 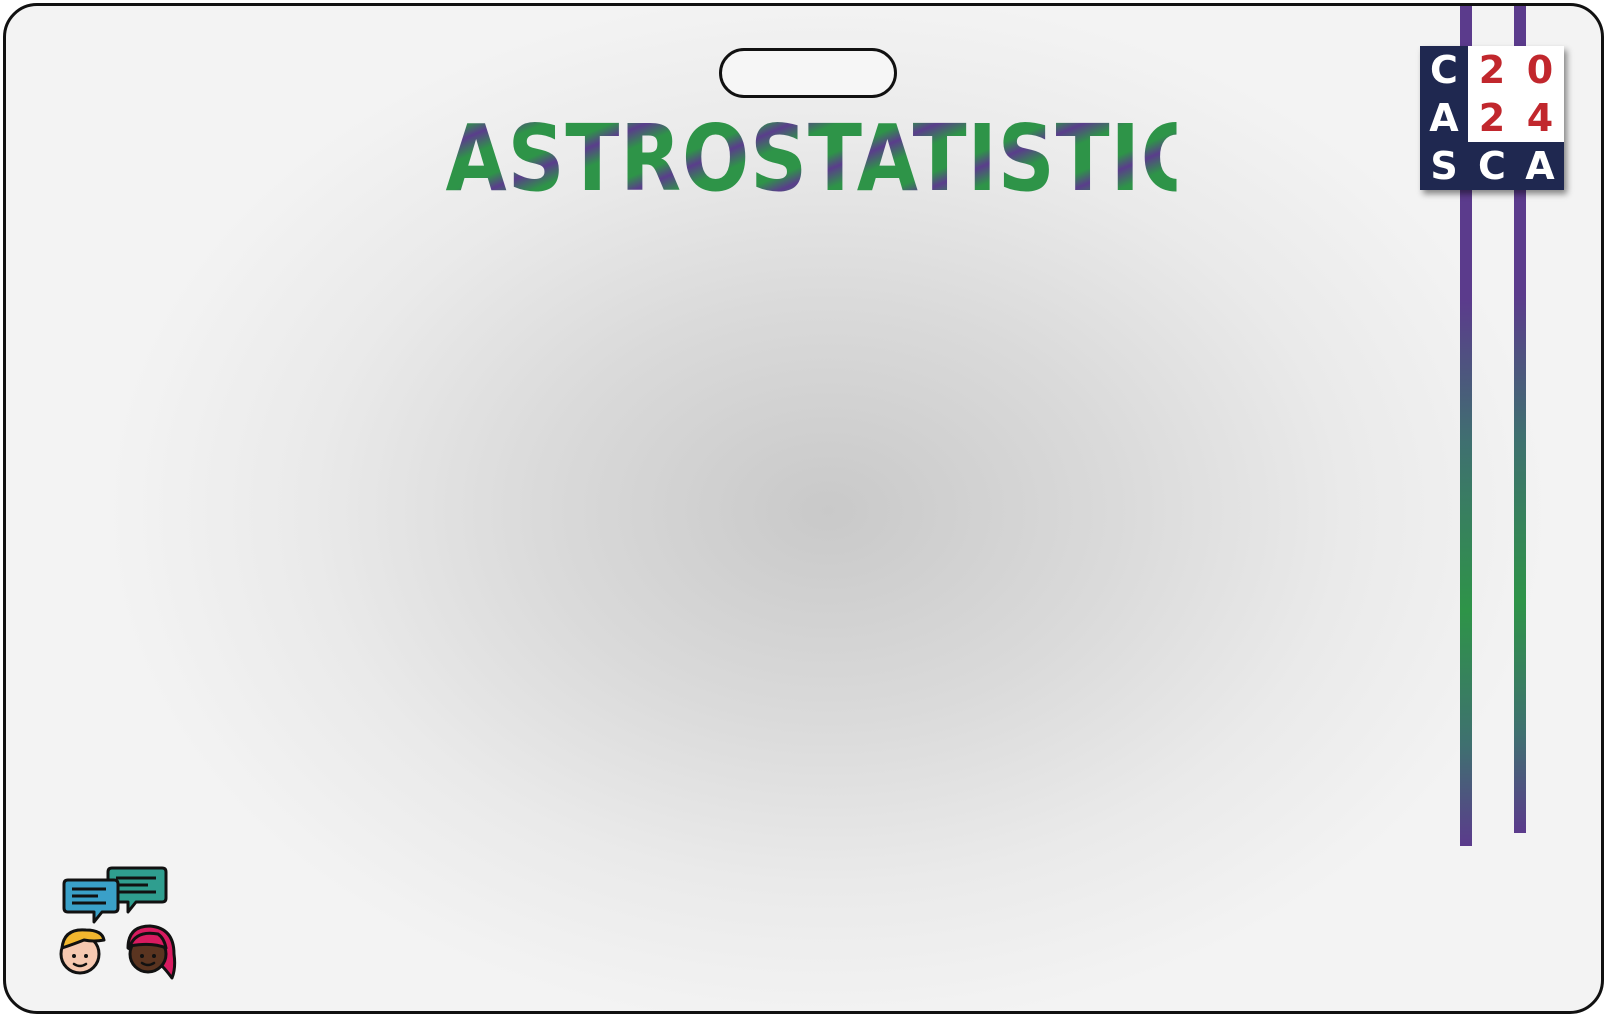 I want to click on lanyard-stripe-left, so click(x=1466, y=426).